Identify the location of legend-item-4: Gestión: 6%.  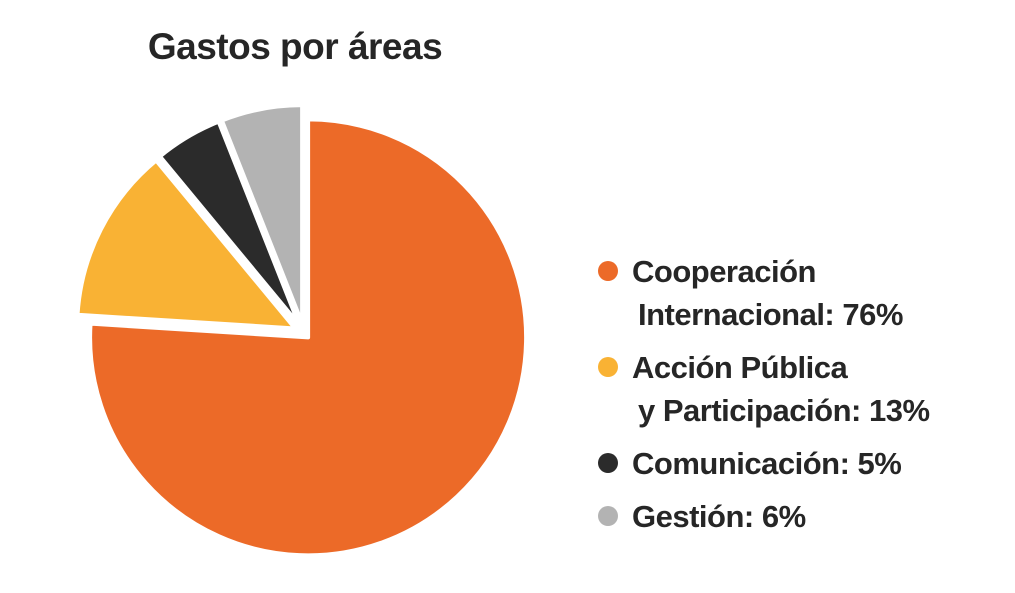
(803, 516).